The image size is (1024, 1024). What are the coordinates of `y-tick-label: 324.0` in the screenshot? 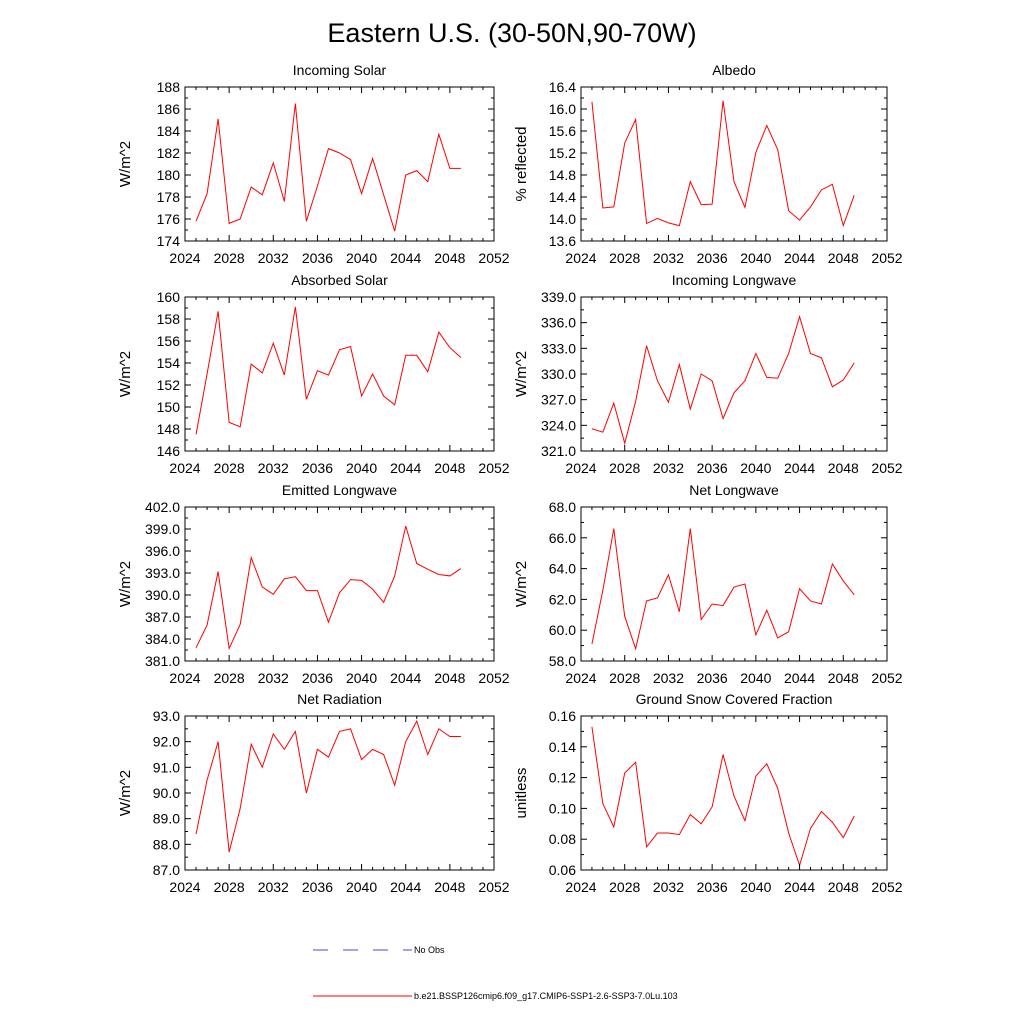 It's located at (558, 425).